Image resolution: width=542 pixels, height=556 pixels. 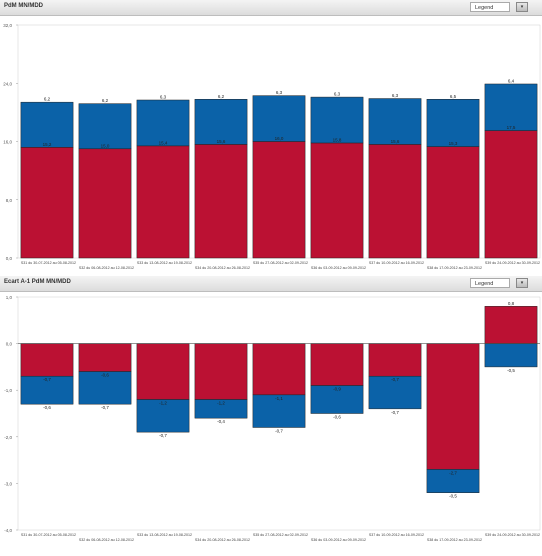 What do you see at coordinates (7, 83) in the screenshot?
I see `y-tick-label: 24,0` at bounding box center [7, 83].